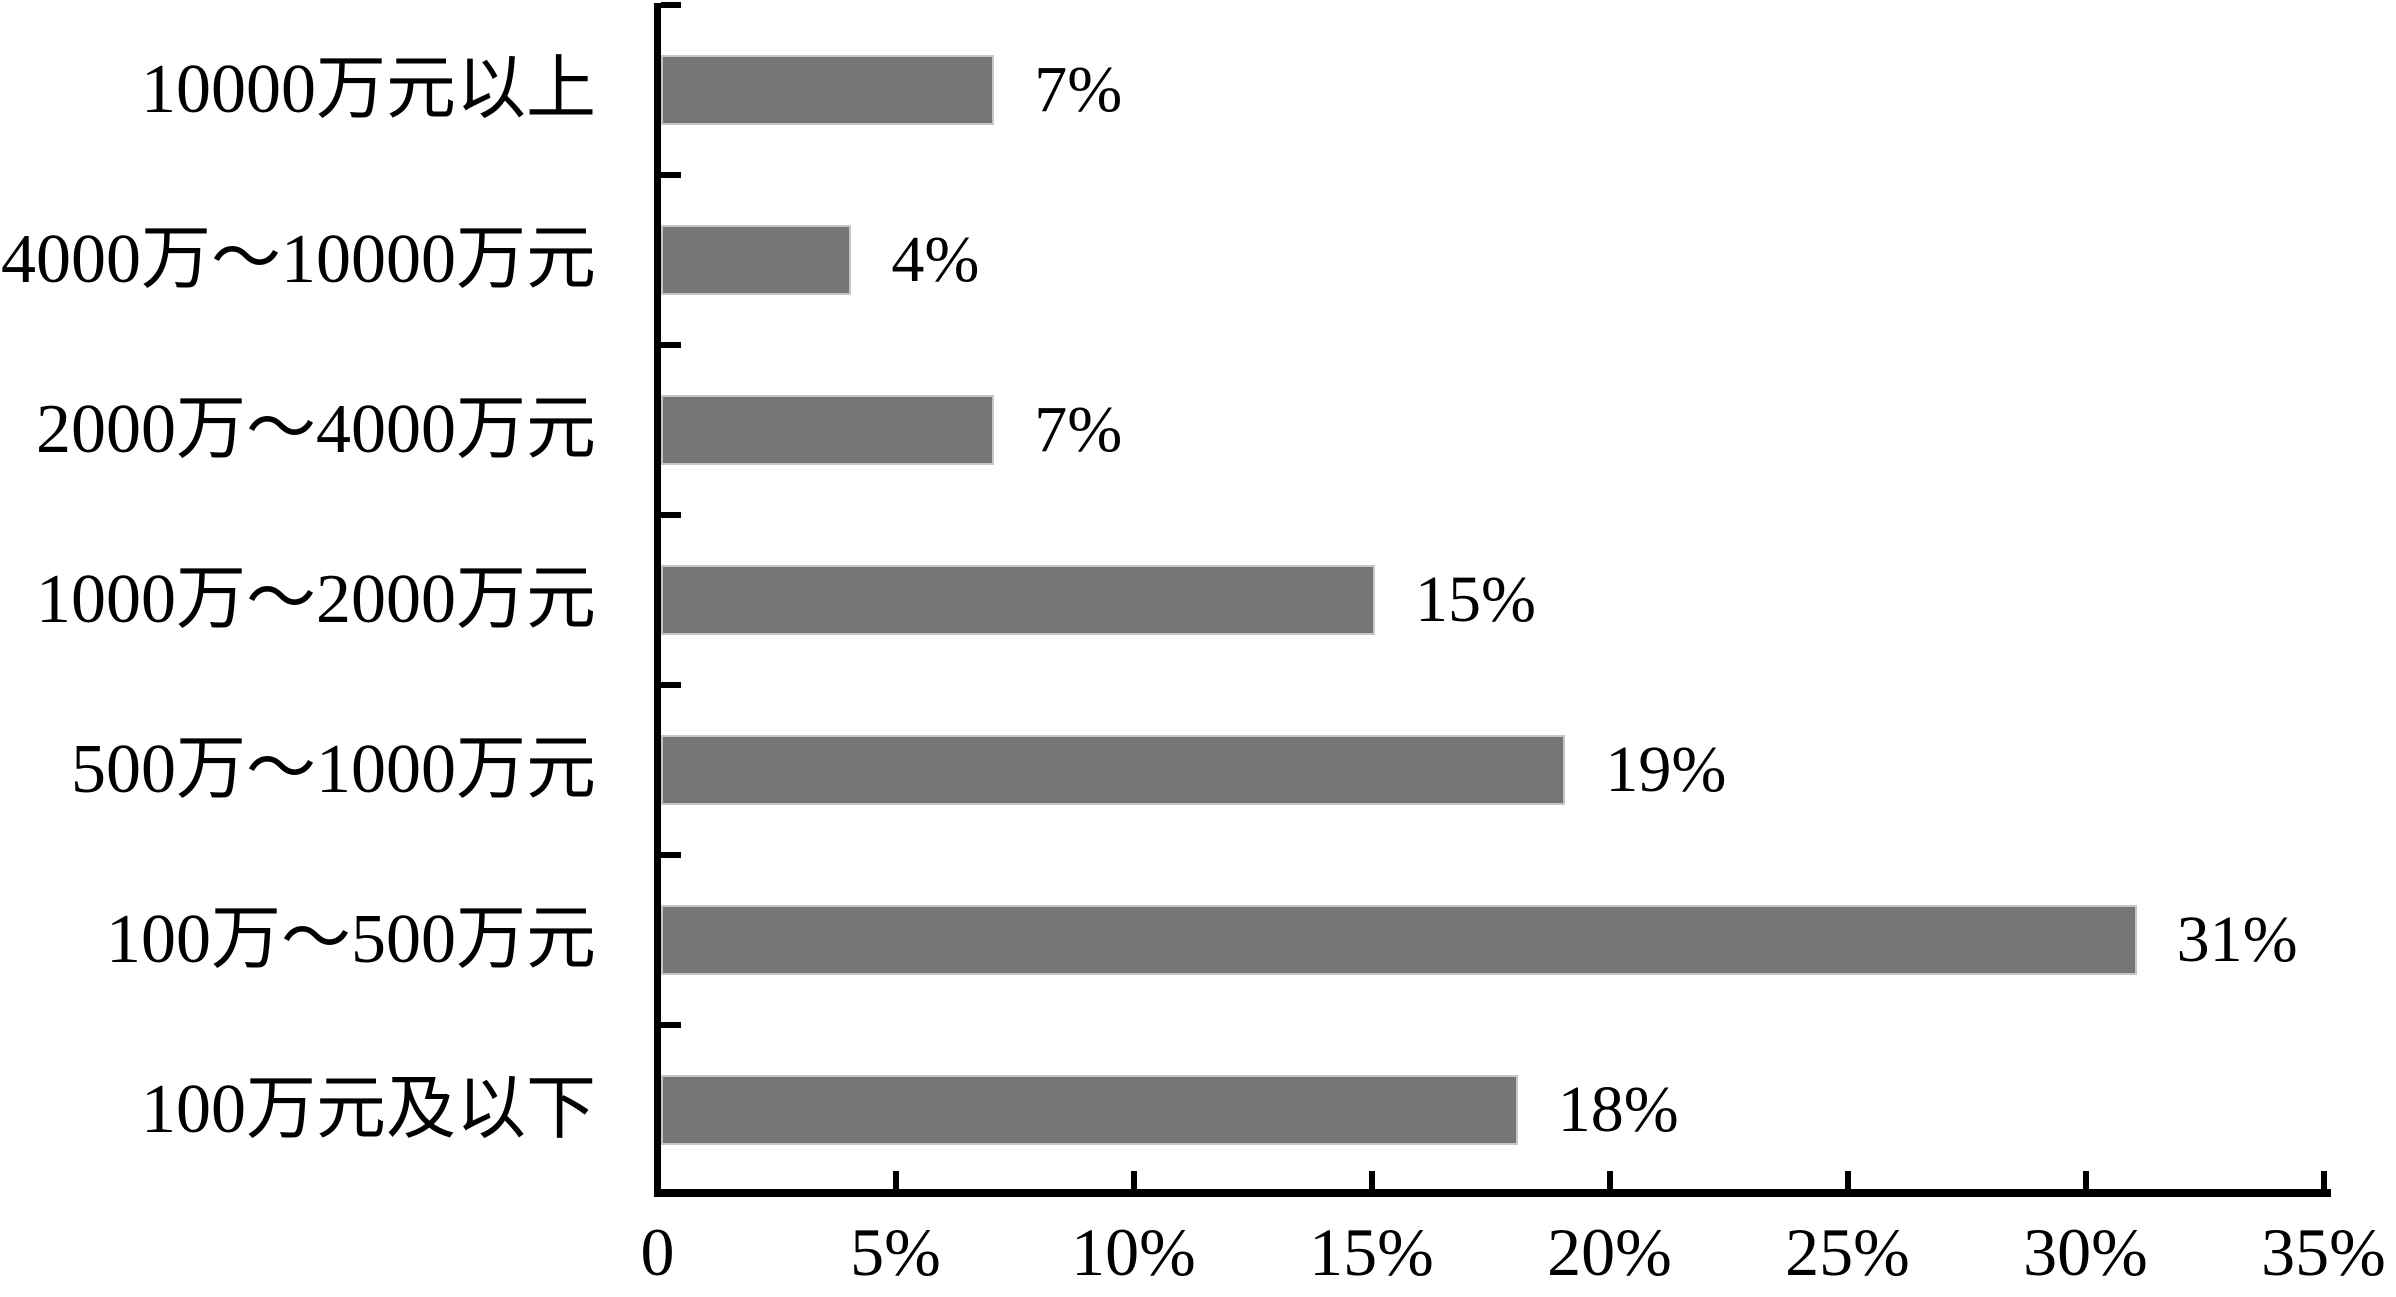 This screenshot has width=2396, height=1297. I want to click on chart-row: 500万～1000万元 19%, so click(1198, 770).